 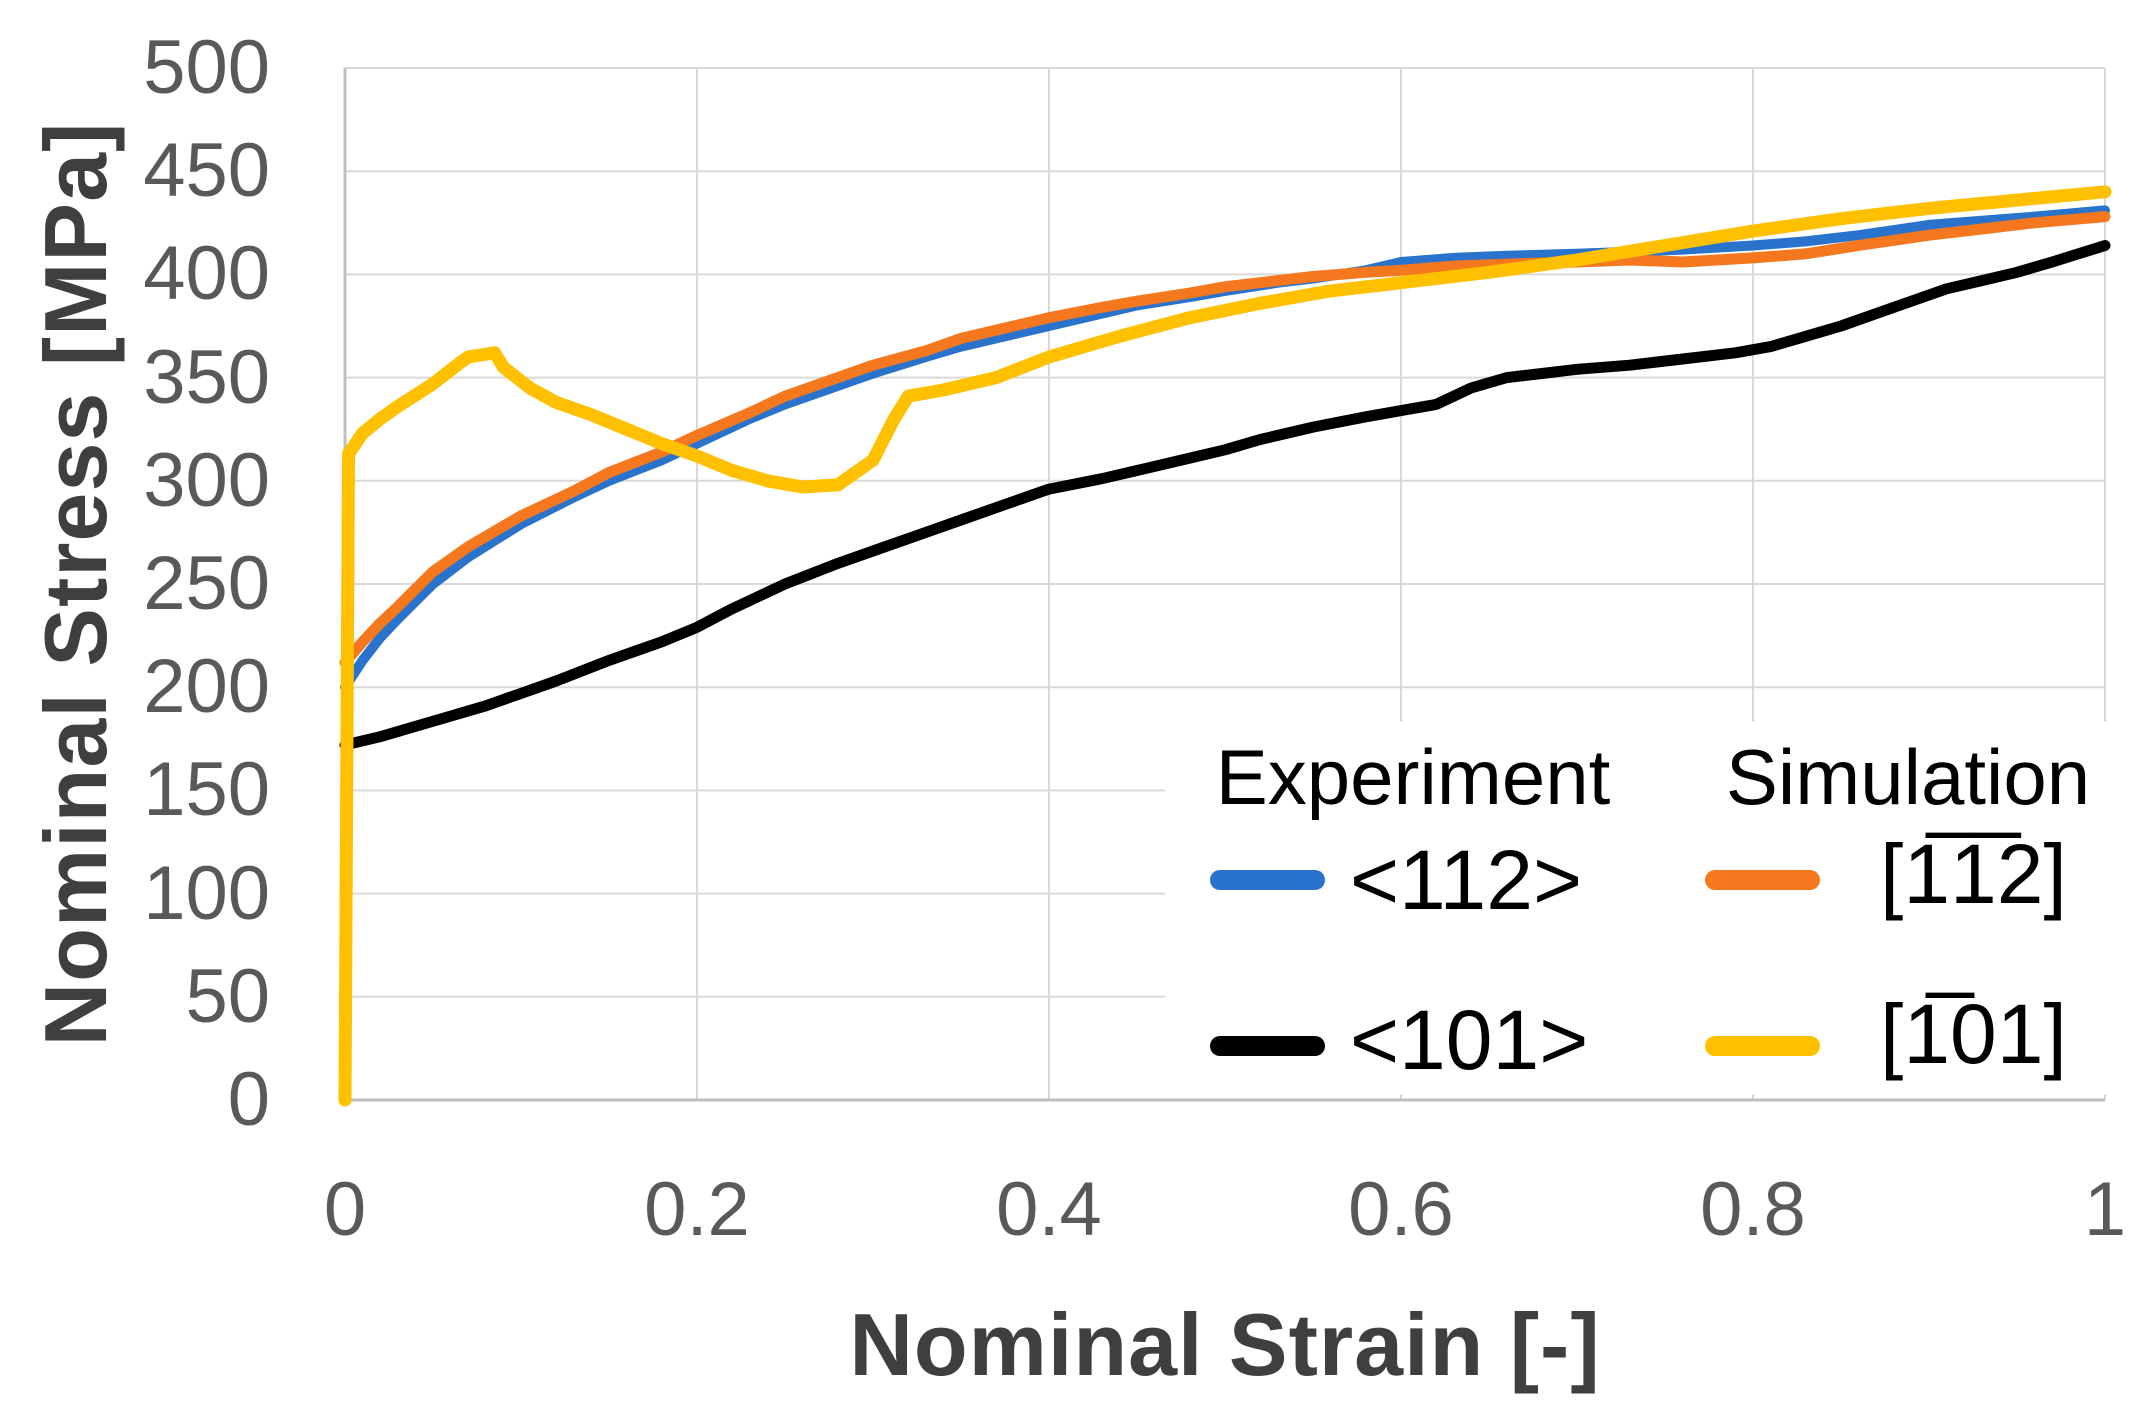 What do you see at coordinates (227, 996) in the screenshot?
I see `y-tick-label-50: 50` at bounding box center [227, 996].